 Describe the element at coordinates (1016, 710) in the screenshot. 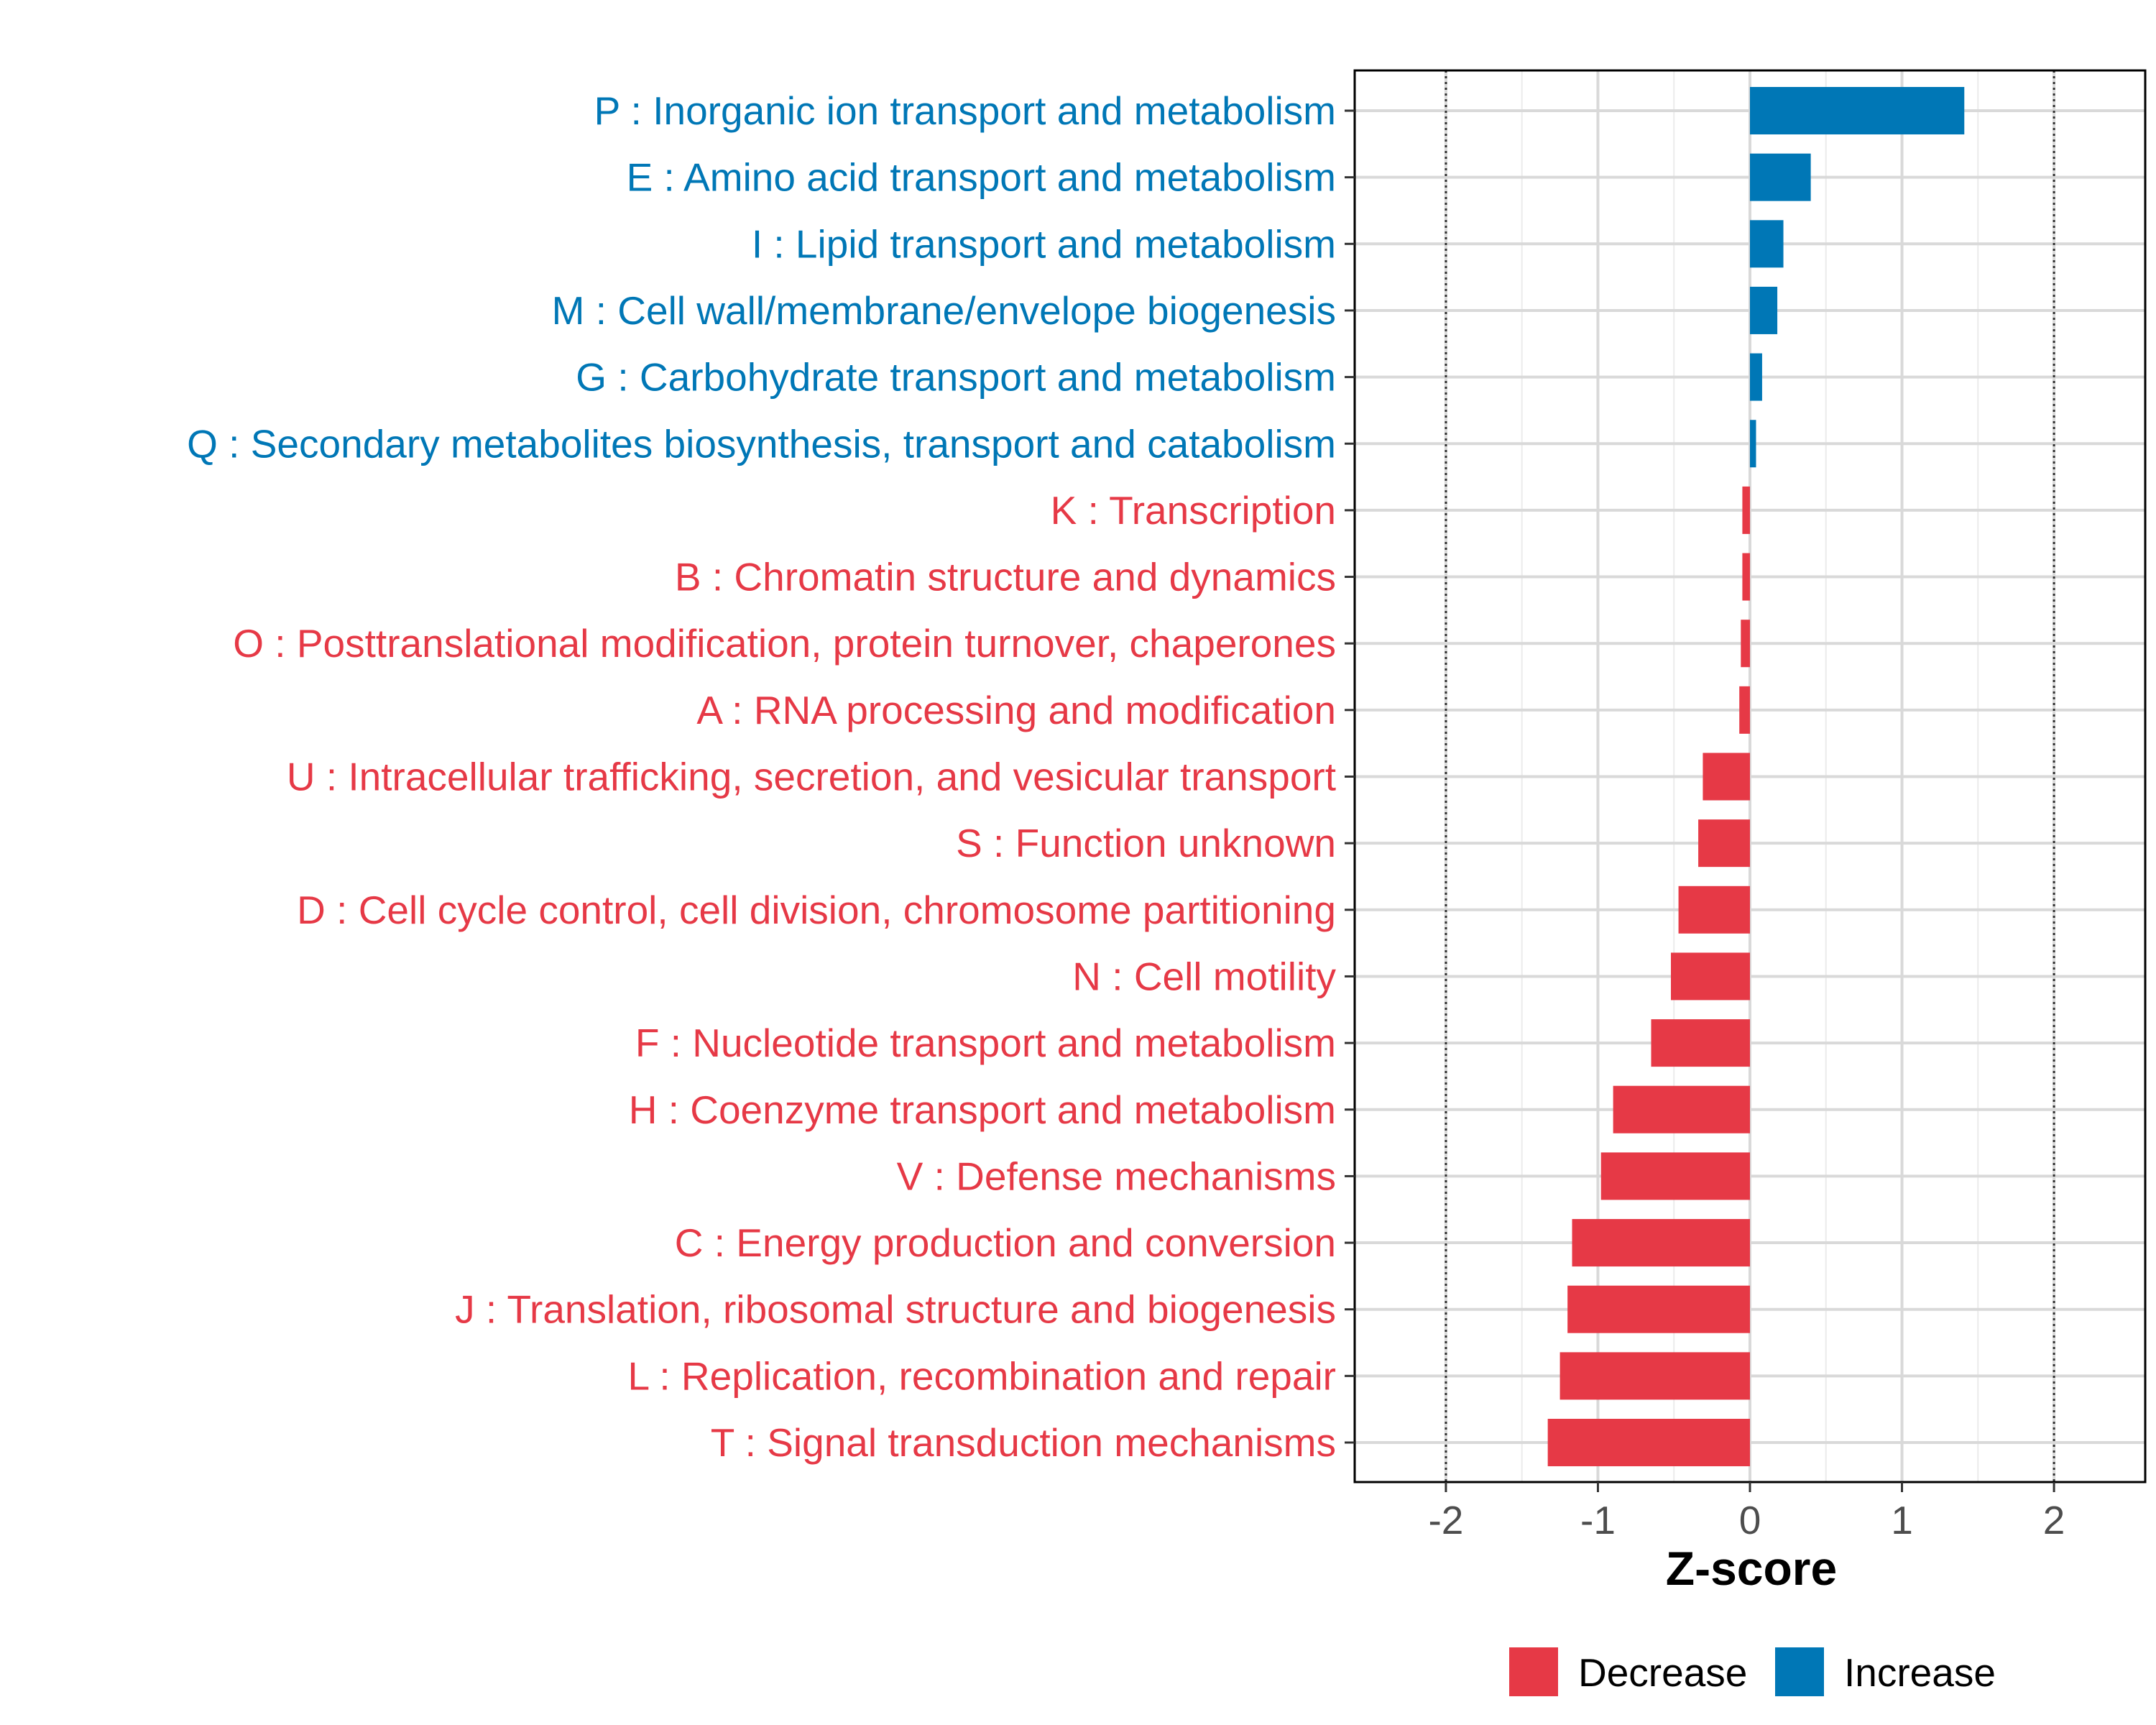

I see `category-label: A : RNA processing and modification` at that location.